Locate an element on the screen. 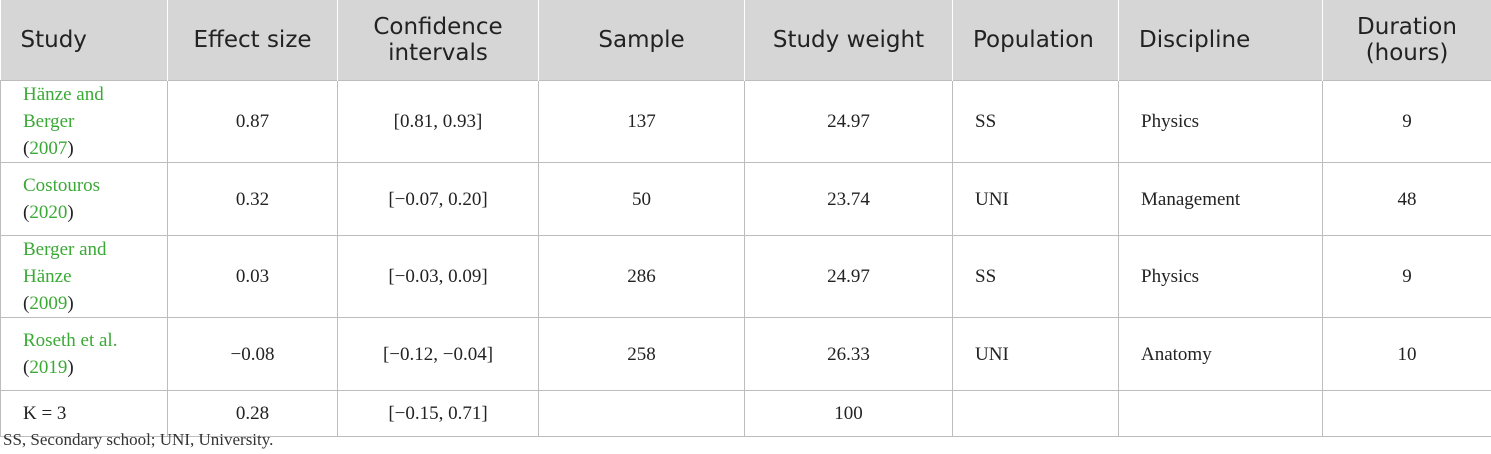  cell-text: 286 is located at coordinates (641, 276).